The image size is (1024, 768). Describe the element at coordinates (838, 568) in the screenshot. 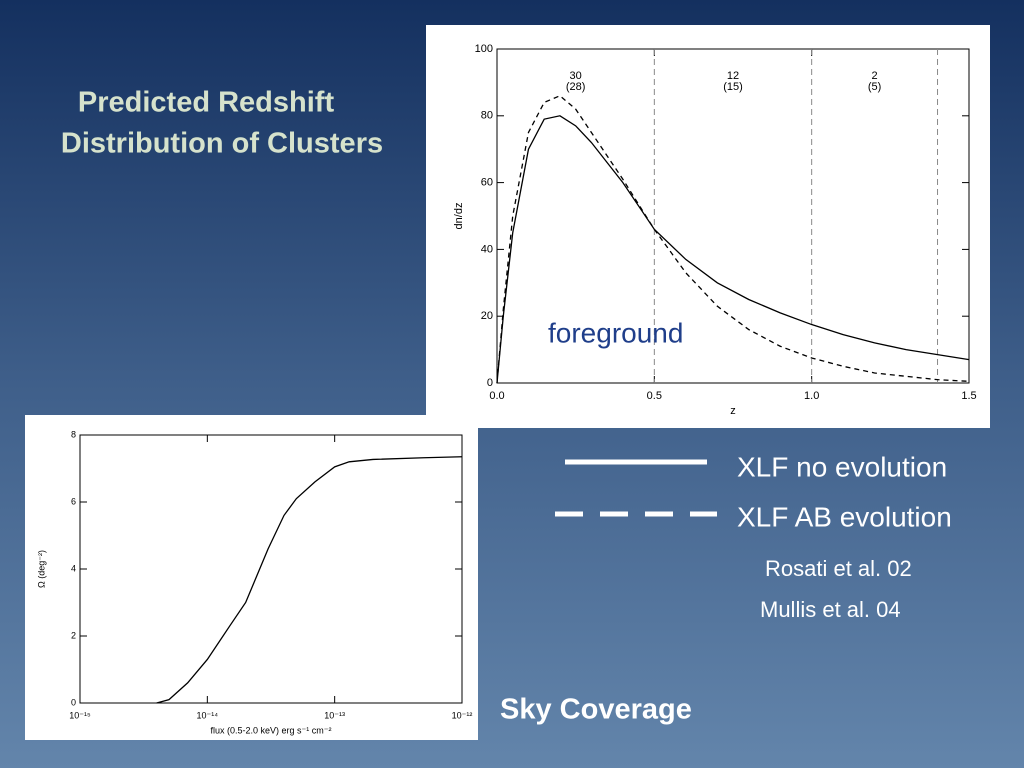

I see `reference: Rosati et al. 02` at that location.